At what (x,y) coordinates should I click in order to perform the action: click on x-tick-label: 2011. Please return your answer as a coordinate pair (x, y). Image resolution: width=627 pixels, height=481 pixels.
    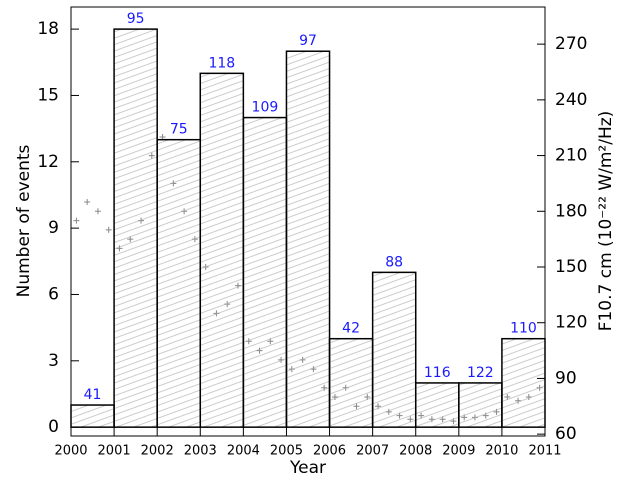
    Looking at the image, I should click on (544, 451).